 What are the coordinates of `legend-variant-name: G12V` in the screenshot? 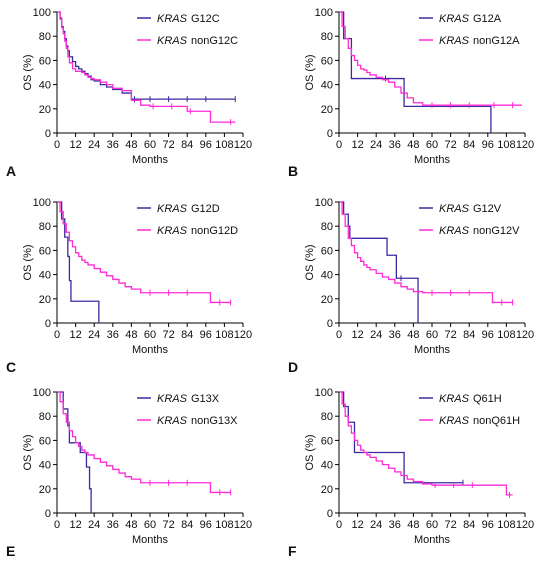 It's located at (487, 209).